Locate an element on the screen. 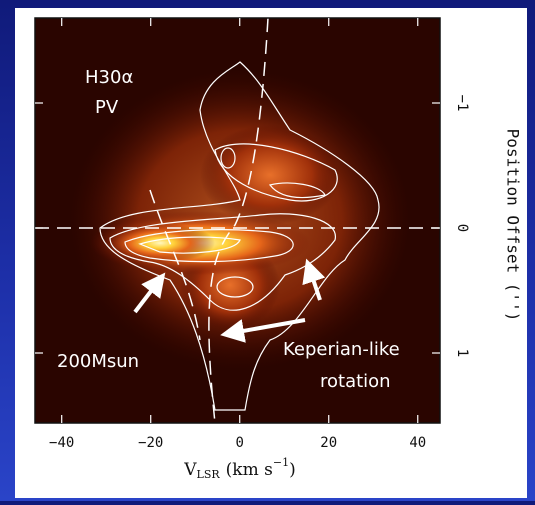 Image resolution: width=535 pixels, height=505 pixels. x-tick-label: −40 is located at coordinates (61, 443).